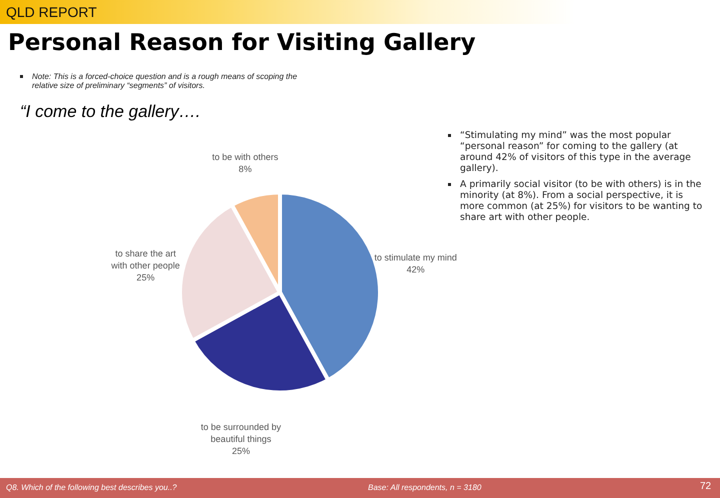  Describe the element at coordinates (241, 433) in the screenshot. I see `slice-label: to be surrounded by beautiful things` at that location.